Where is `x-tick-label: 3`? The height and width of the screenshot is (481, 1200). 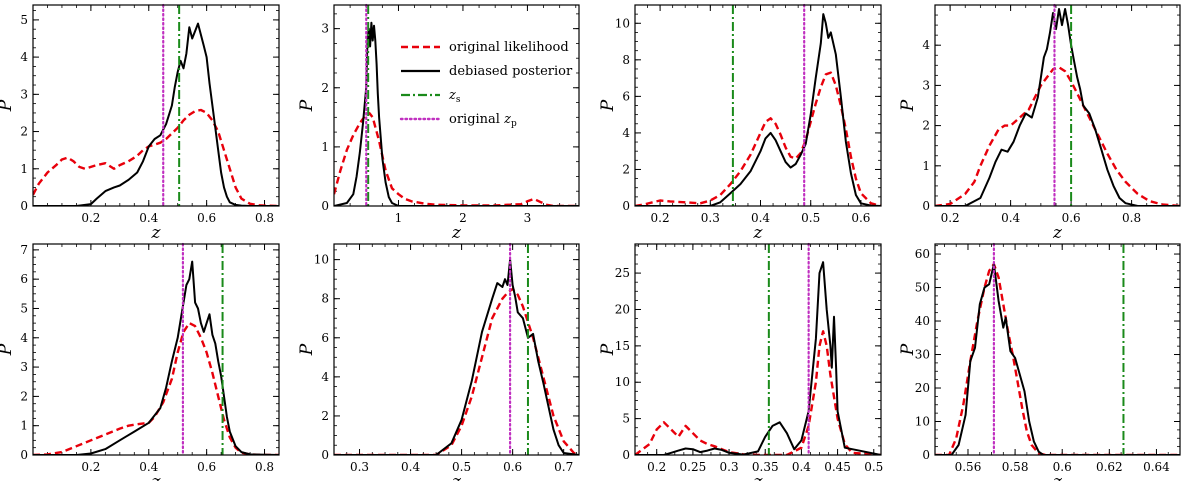
x-tick-label: 3 is located at coordinates (528, 218).